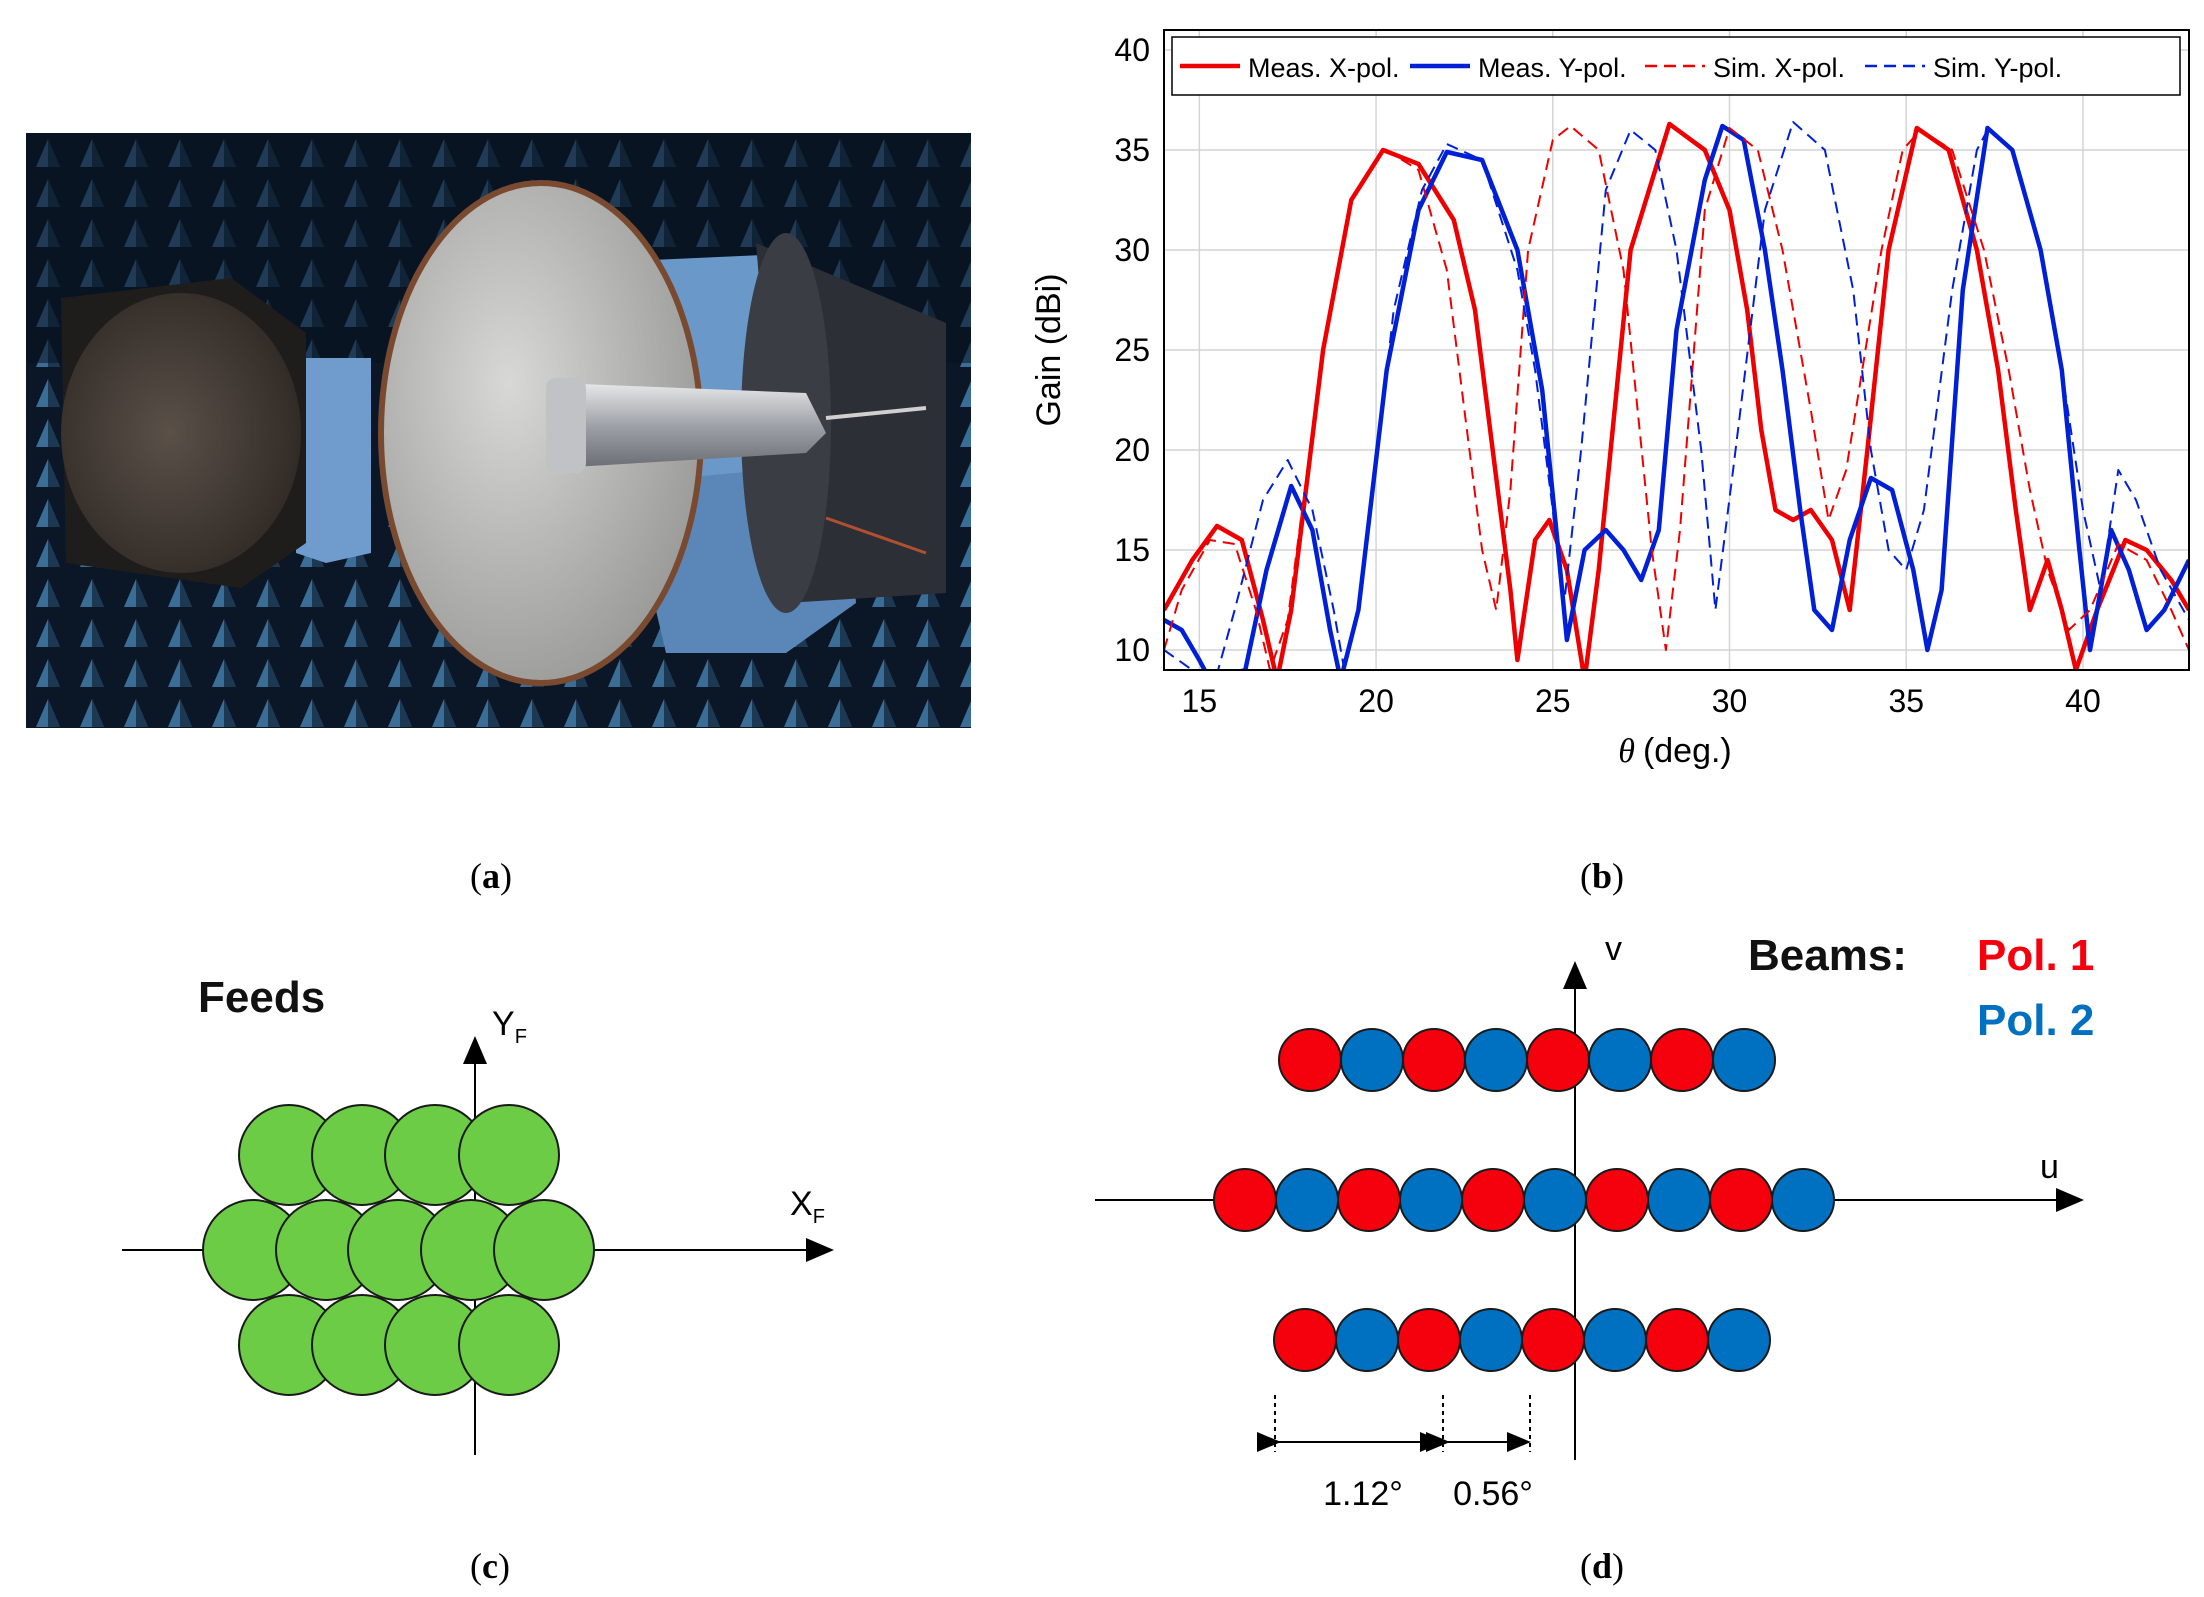 The width and height of the screenshot is (2204, 1597). What do you see at coordinates (1730, 701) in the screenshot?
I see `x-tick-label: 30` at bounding box center [1730, 701].